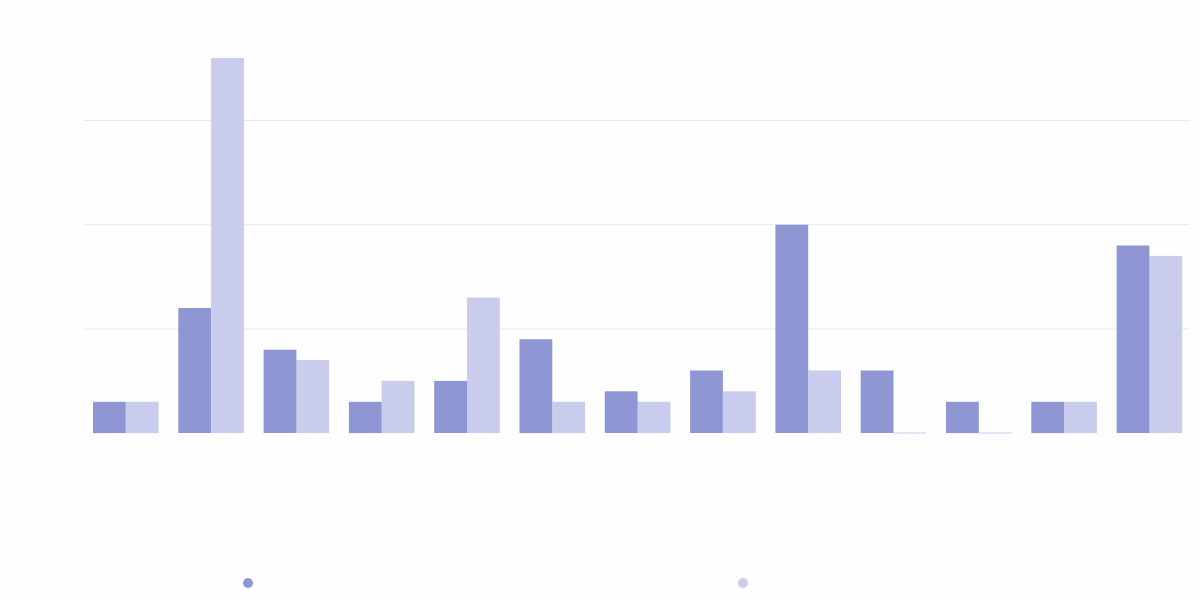 This screenshot has width=1200, height=600. Describe the element at coordinates (600, 589) in the screenshot. I see `legend` at that location.